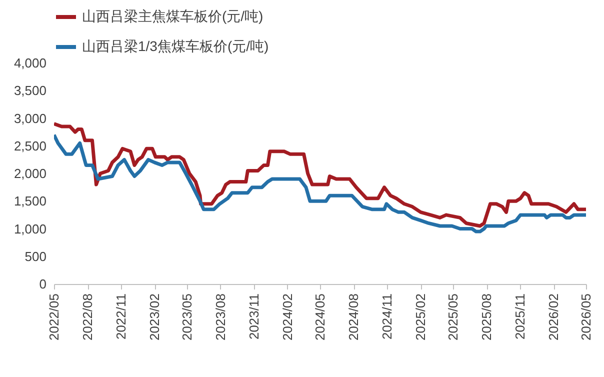  What do you see at coordinates (42, 284) in the screenshot?
I see `y-tick-label: 0` at bounding box center [42, 284].